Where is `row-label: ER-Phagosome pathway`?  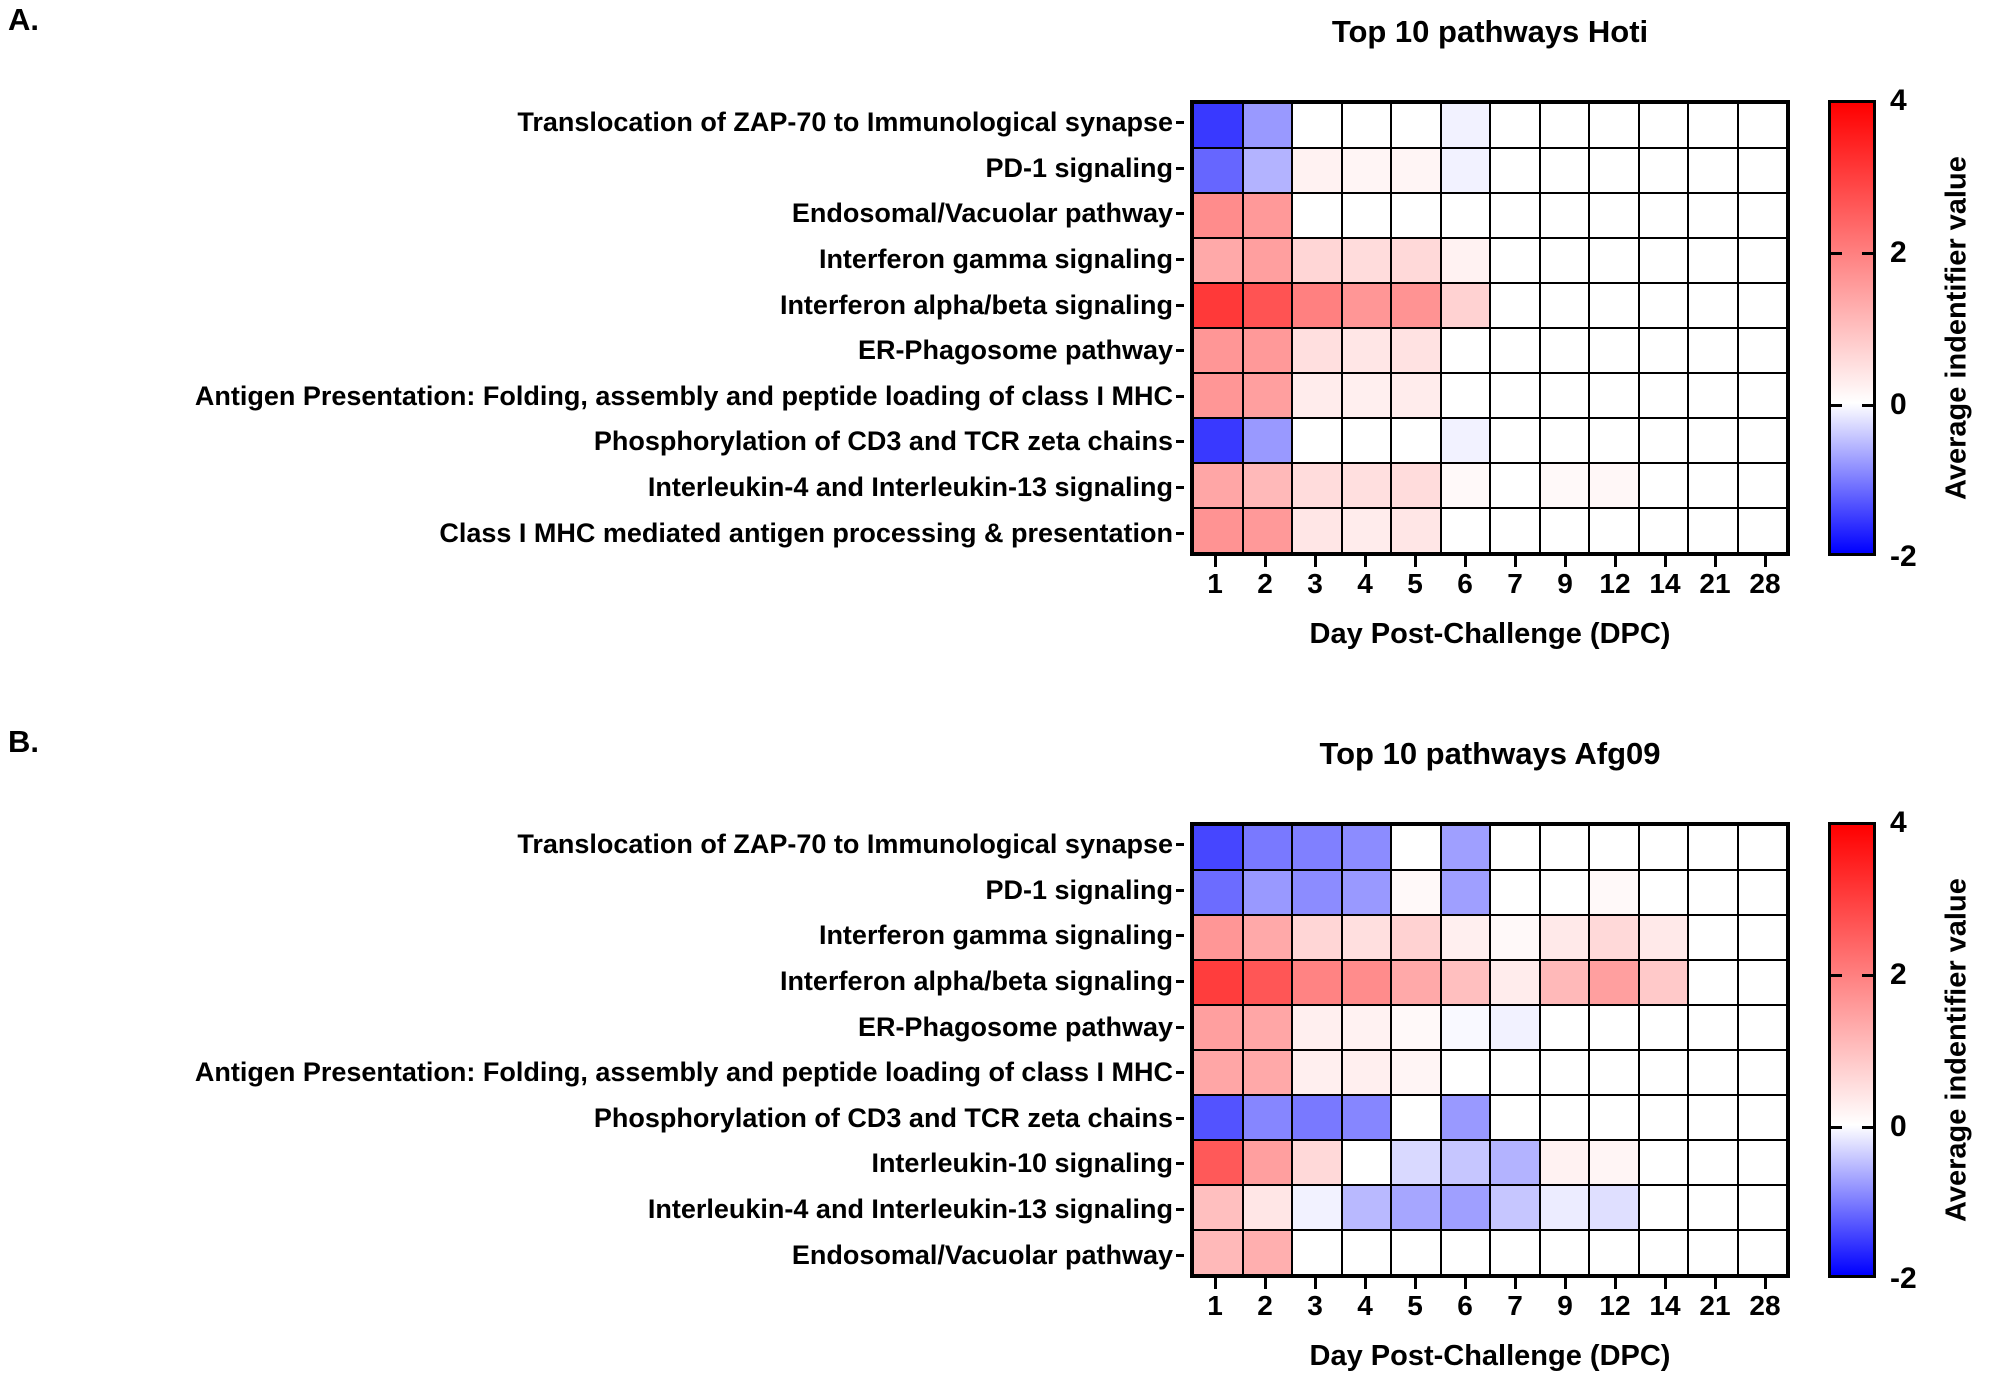
row-label: ER-Phagosome pathway is located at coordinates (592, 1027).